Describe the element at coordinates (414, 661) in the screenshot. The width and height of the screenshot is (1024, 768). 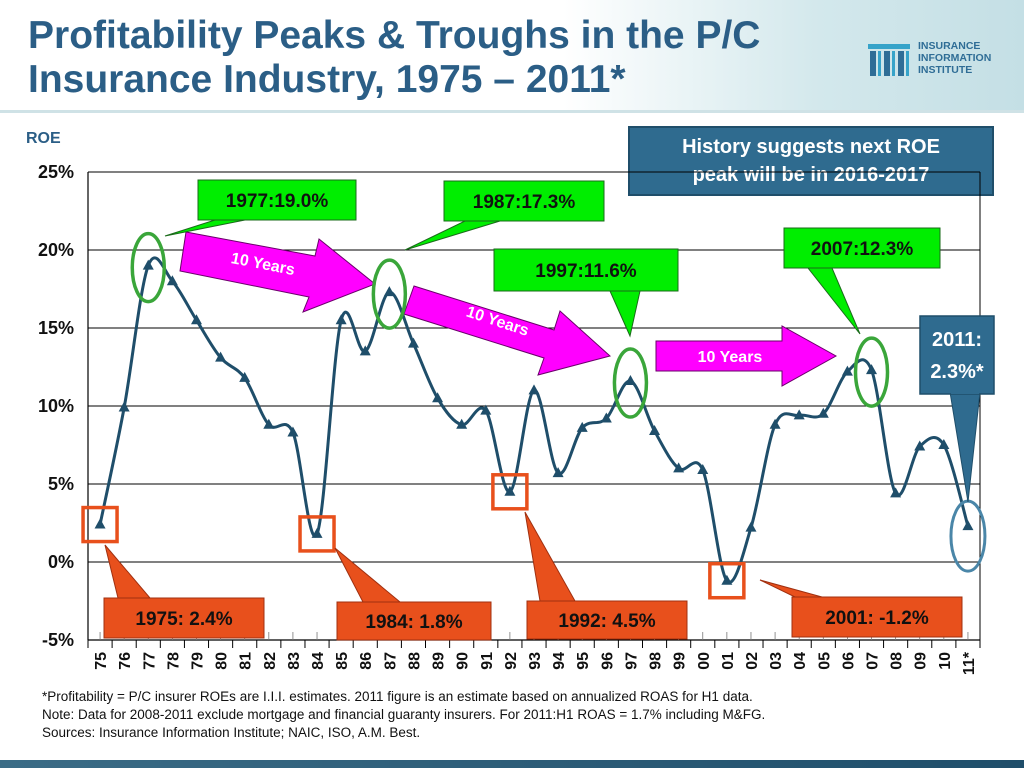
I see `x-tick-label: 88` at that location.